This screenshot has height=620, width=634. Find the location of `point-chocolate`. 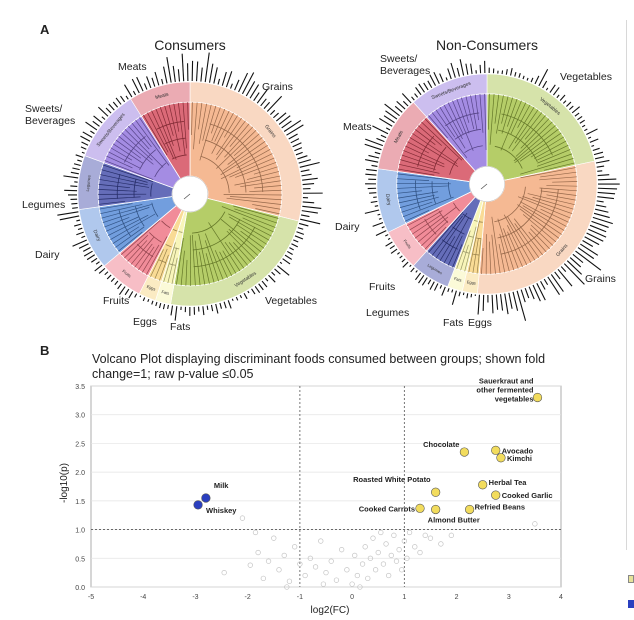

point-chocolate is located at coordinates (464, 452).